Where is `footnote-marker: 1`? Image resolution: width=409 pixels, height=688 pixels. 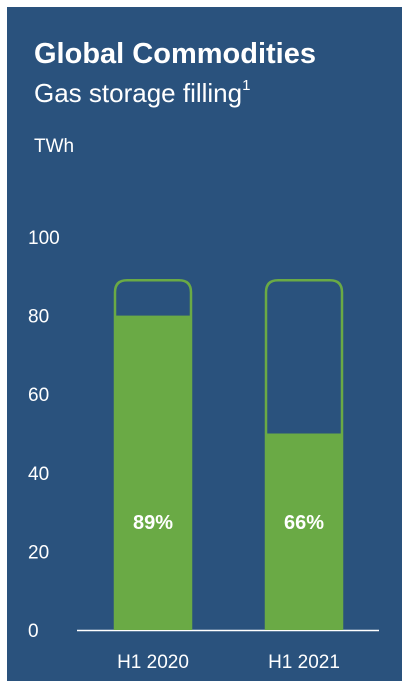 footnote-marker: 1 is located at coordinates (246, 86).